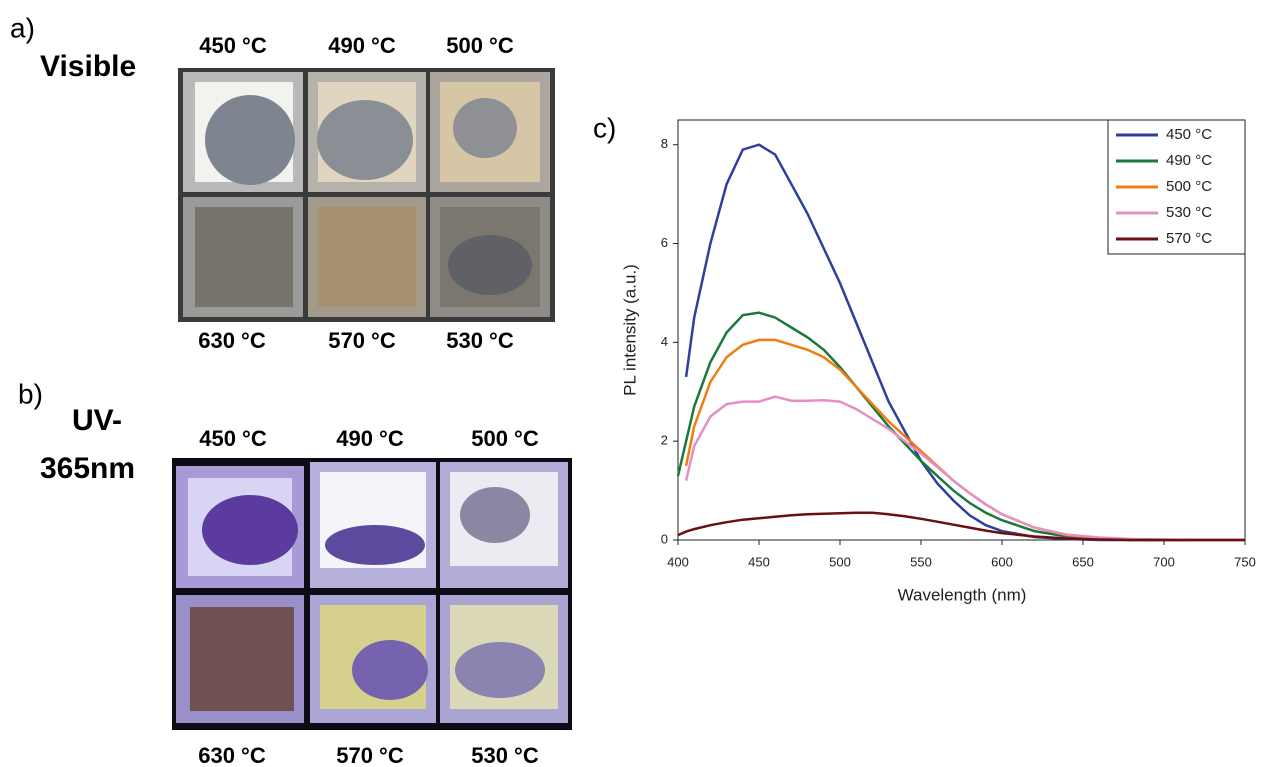 The width and height of the screenshot is (1274, 767). What do you see at coordinates (664, 538) in the screenshot?
I see `y-tick-label: 0` at bounding box center [664, 538].